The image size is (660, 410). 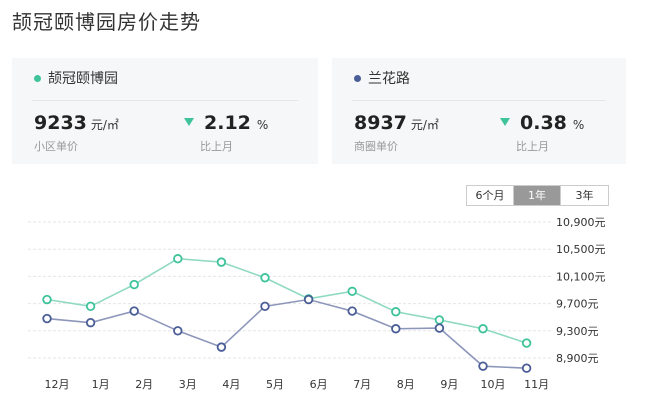 I want to click on district-change-label: 比上月, so click(x=532, y=146).